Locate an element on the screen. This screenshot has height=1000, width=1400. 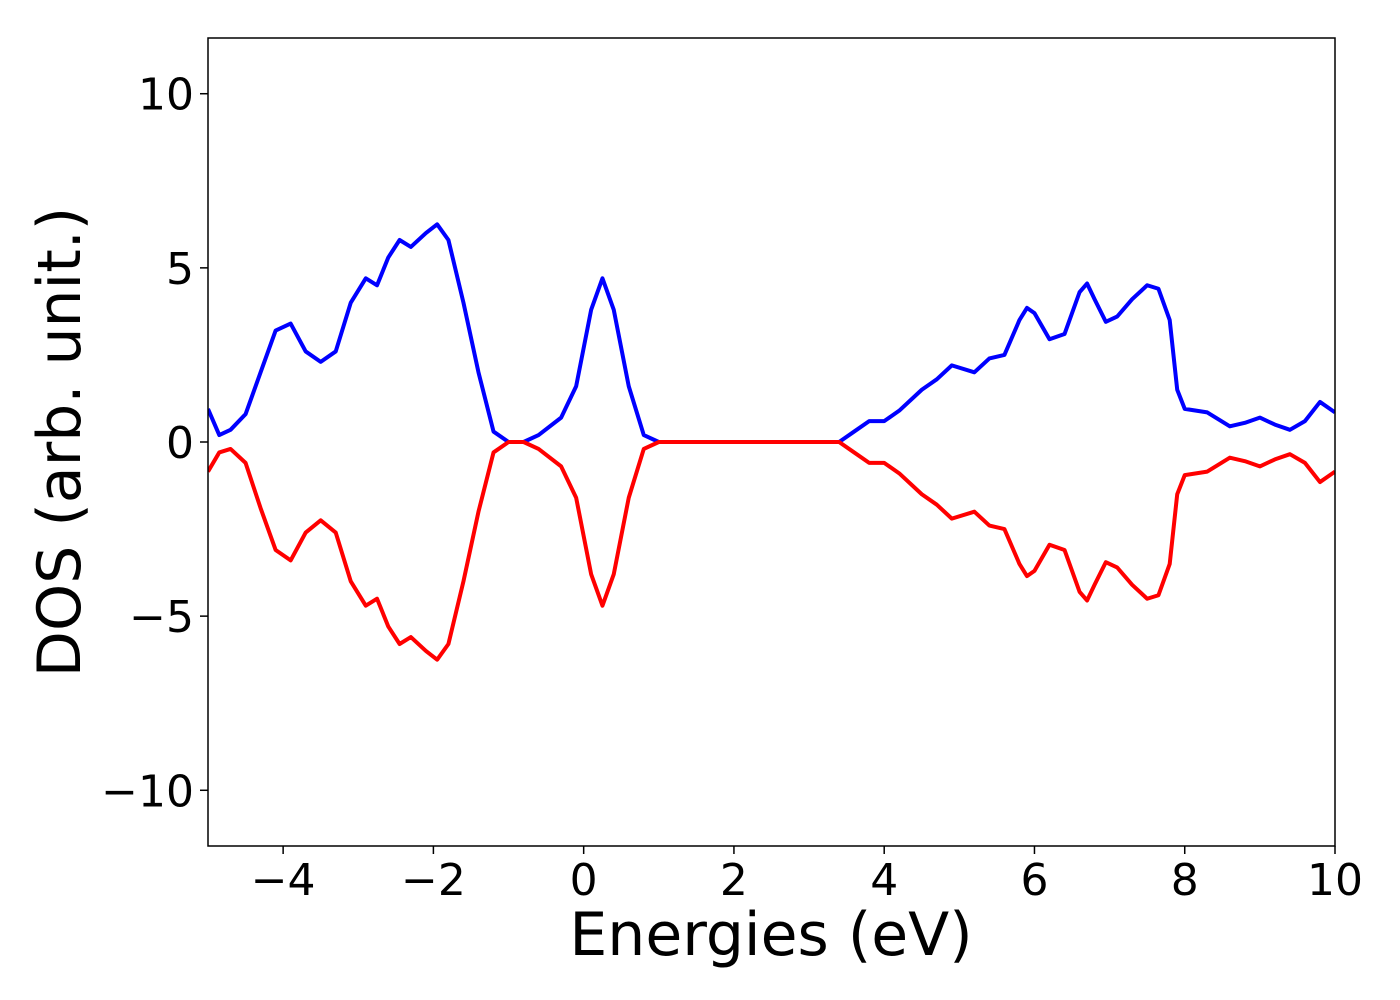
y-tick-label: 0 is located at coordinates (180, 443).